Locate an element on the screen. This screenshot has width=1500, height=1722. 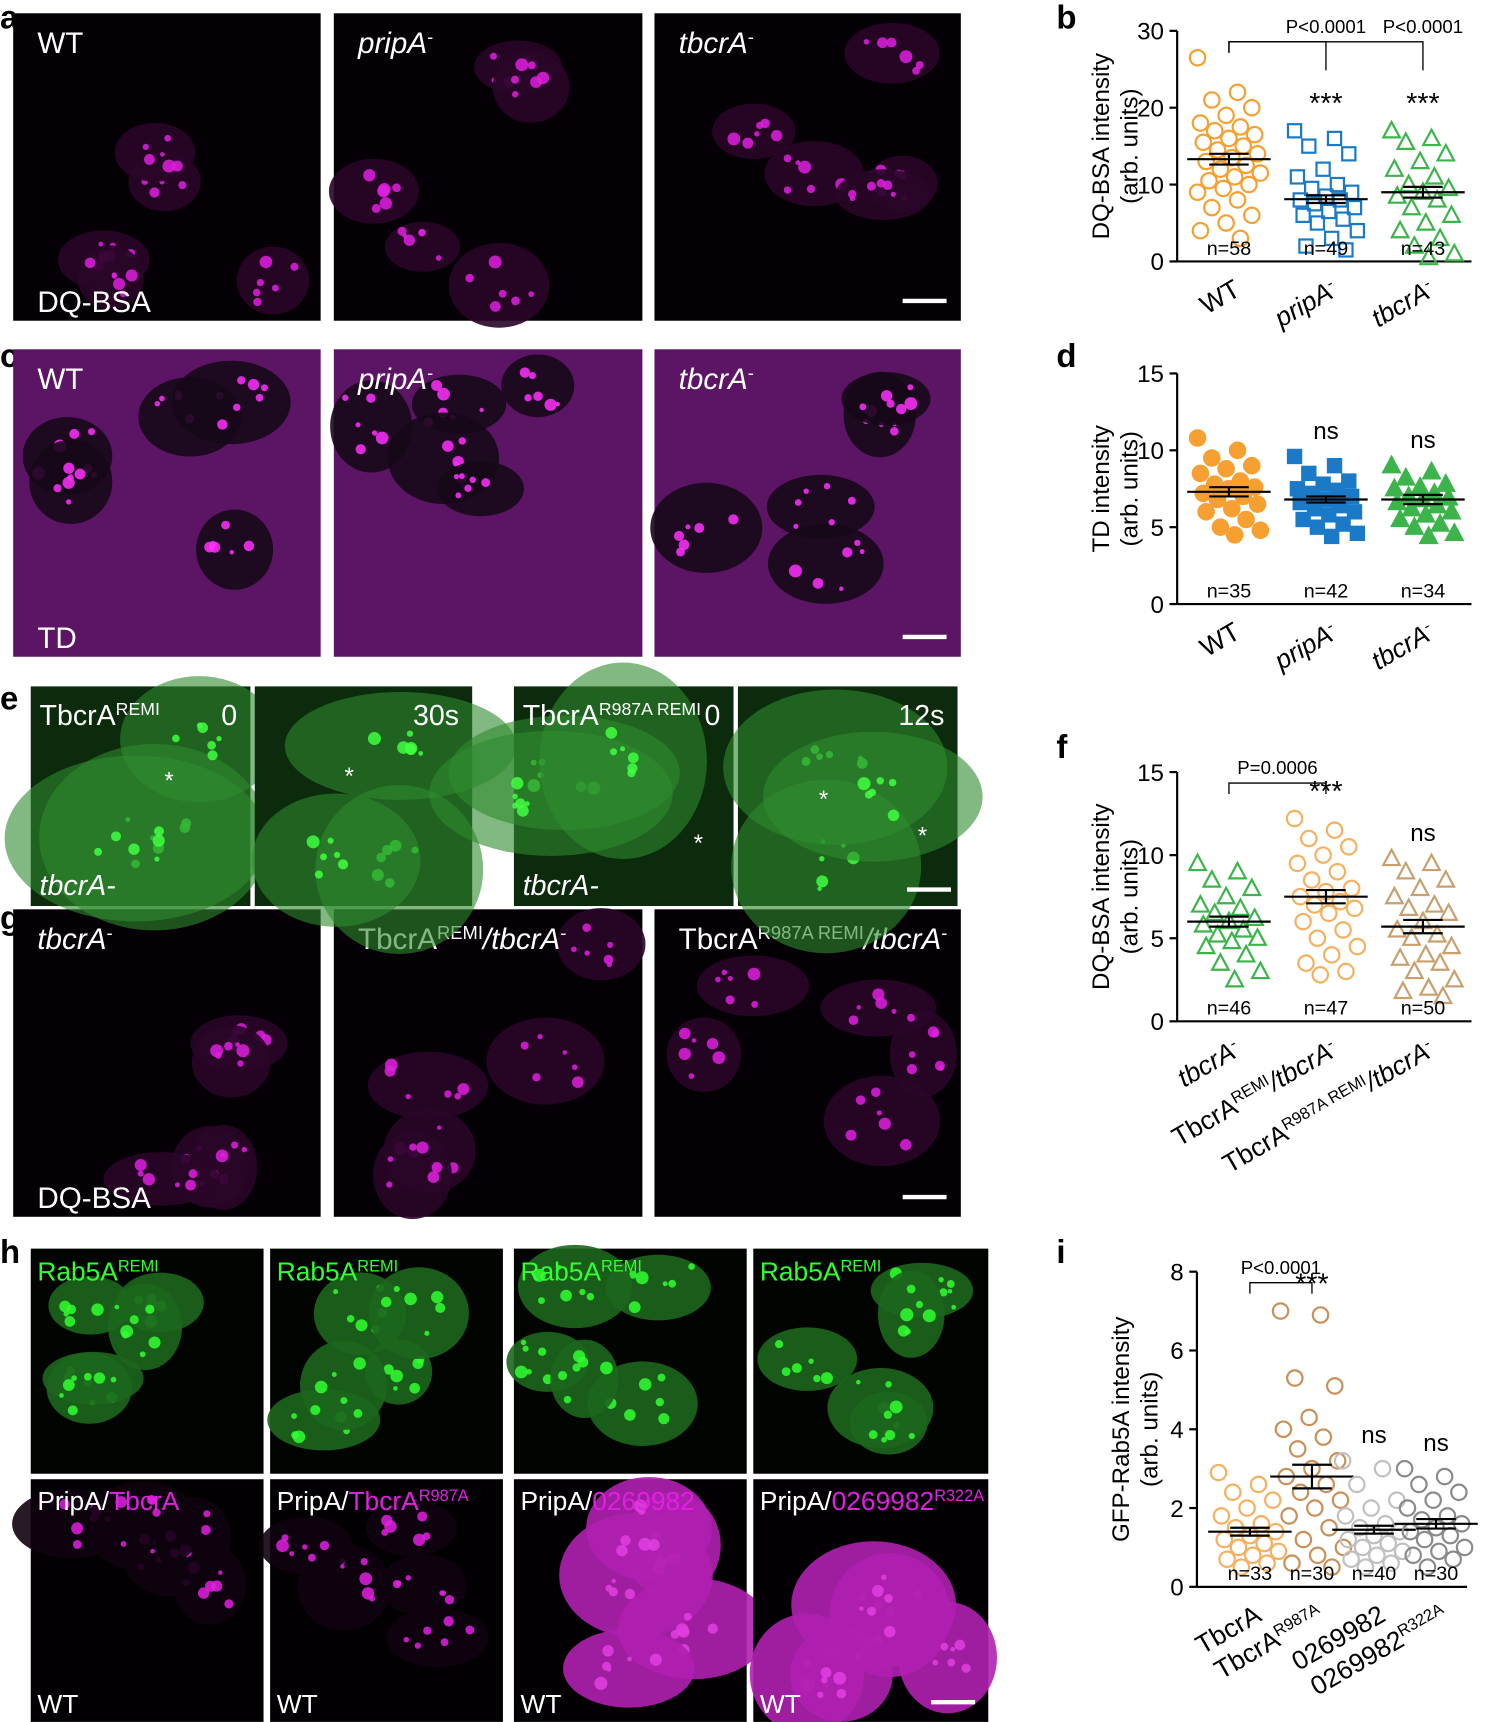
image-label: tbcrA- is located at coordinates (716, 42).